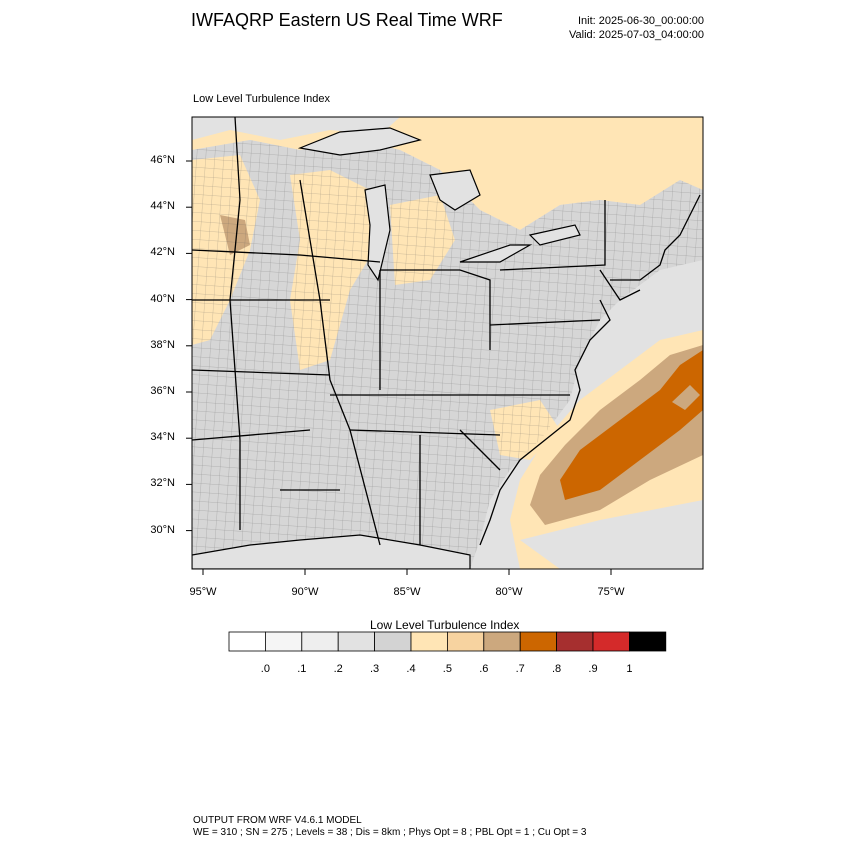 The width and height of the screenshot is (850, 850). I want to click on colorbar-label: .0, so click(265, 669).